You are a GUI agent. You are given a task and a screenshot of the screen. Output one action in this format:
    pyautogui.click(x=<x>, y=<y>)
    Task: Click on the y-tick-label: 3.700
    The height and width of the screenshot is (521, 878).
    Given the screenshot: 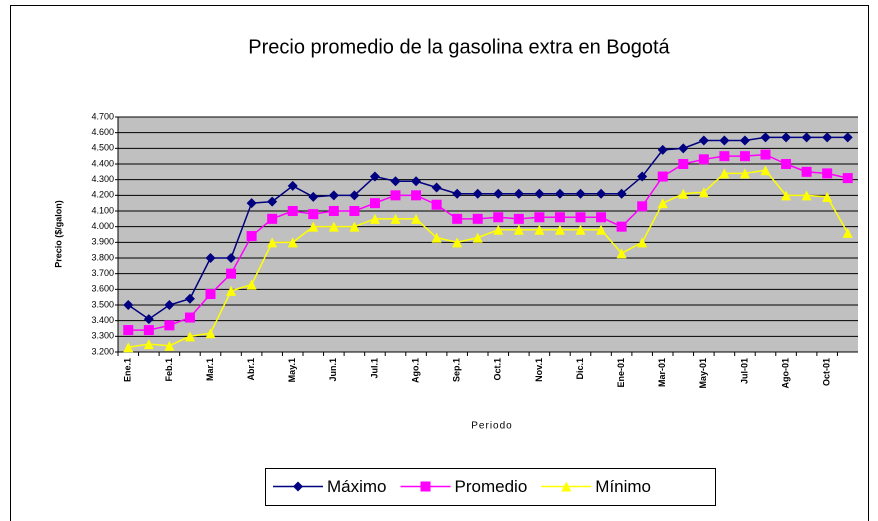 What is the action you would take?
    pyautogui.click(x=102, y=273)
    